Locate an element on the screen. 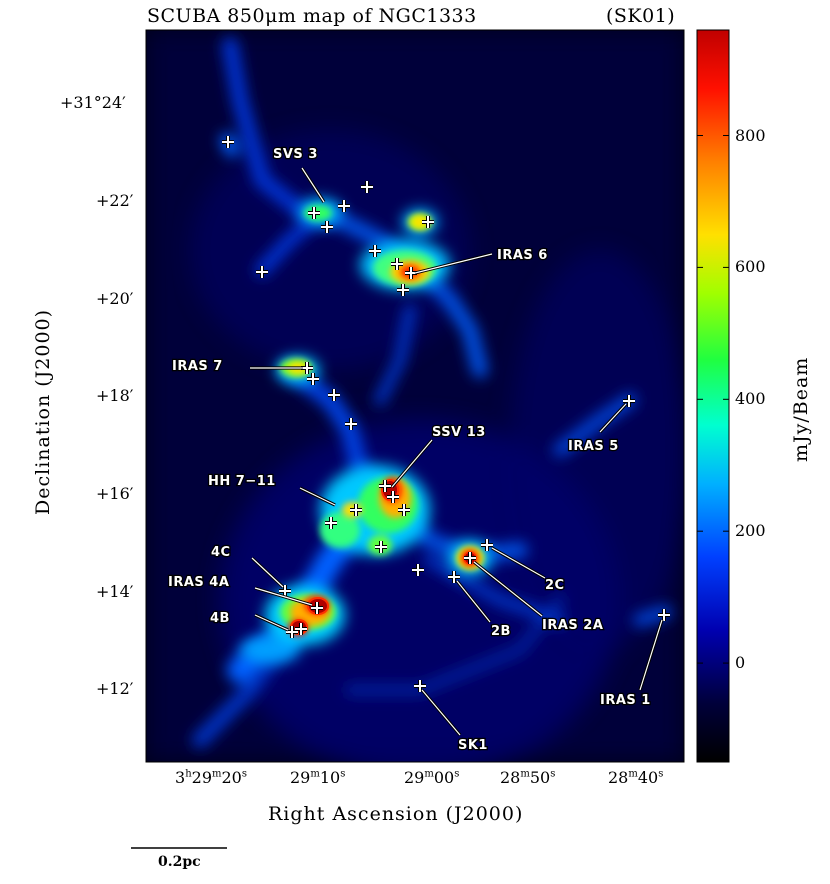  source-label: SVS 3 is located at coordinates (295, 154).